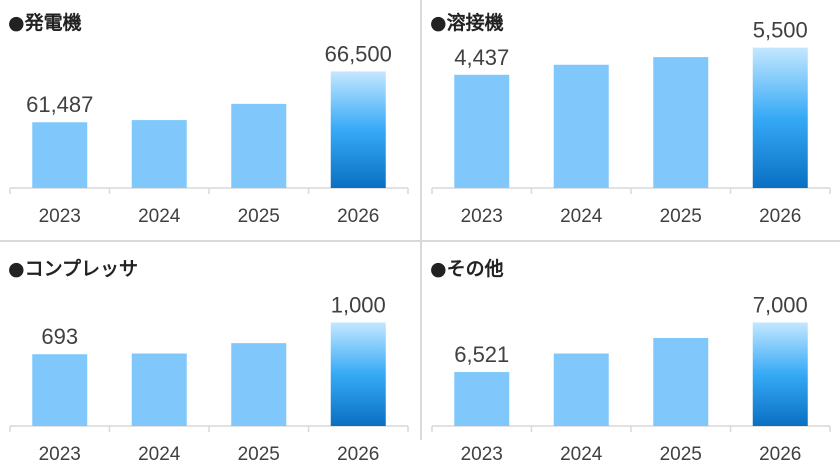  What do you see at coordinates (780, 304) in the screenshot?
I see `data-label: 7,000` at bounding box center [780, 304].